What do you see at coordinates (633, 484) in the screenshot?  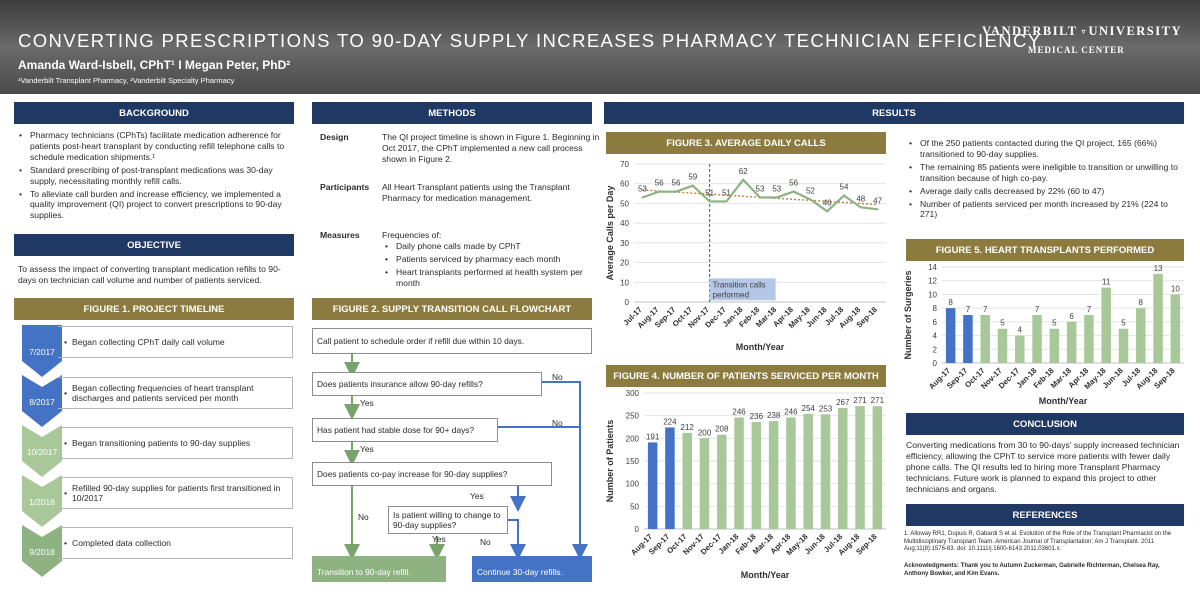 I see `y-tick-label: 100` at bounding box center [633, 484].